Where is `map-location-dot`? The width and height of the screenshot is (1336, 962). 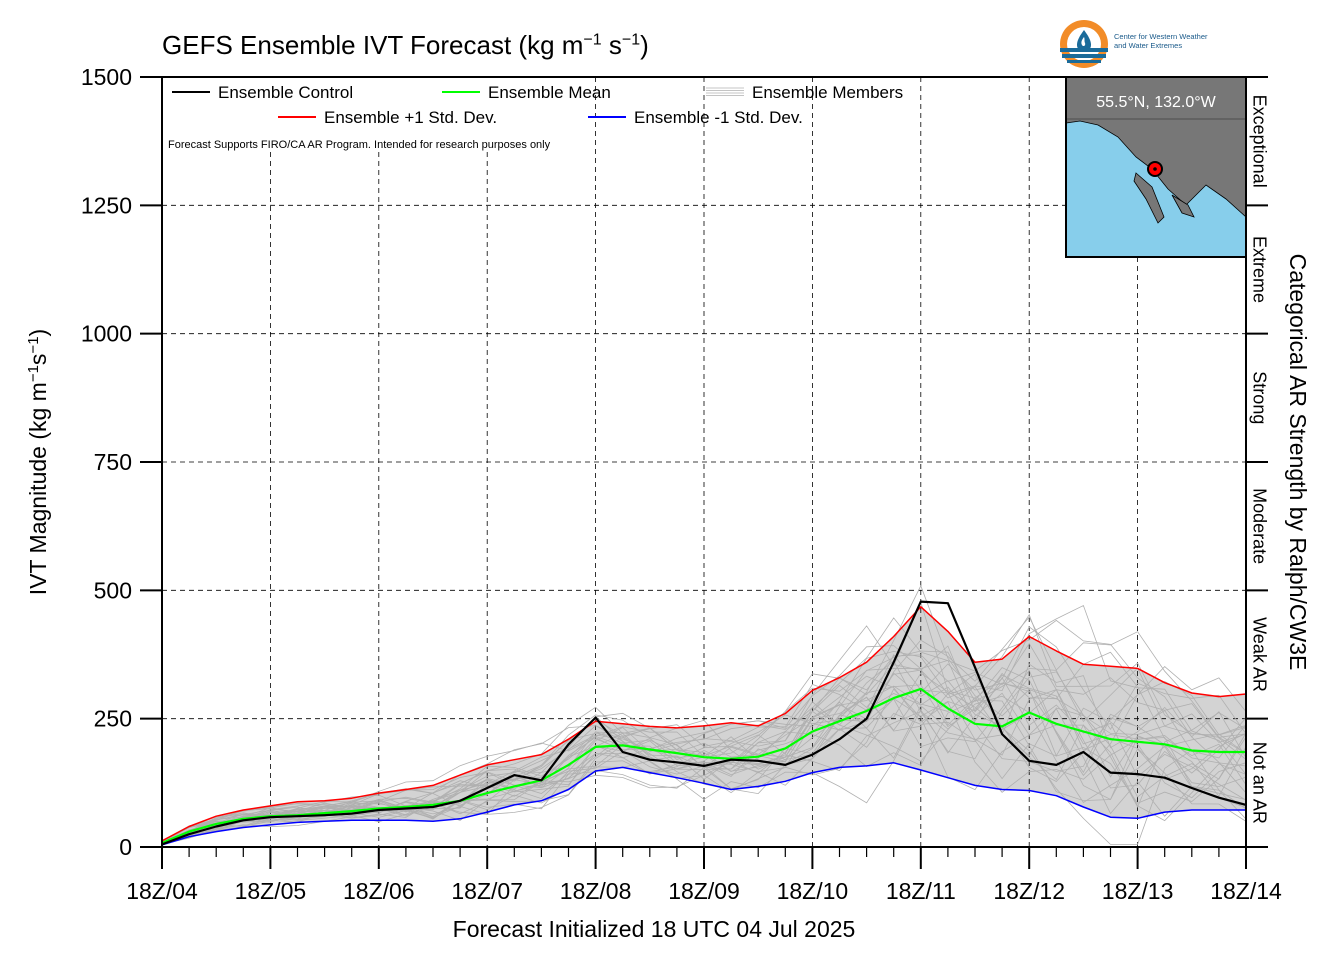
map-location-dot is located at coordinates (1155, 169).